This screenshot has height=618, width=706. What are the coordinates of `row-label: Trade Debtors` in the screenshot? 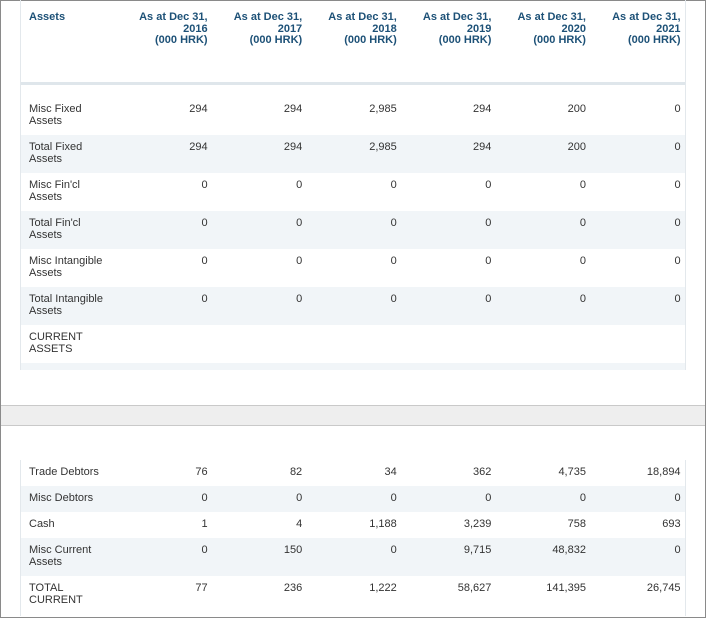 It's located at (64, 472).